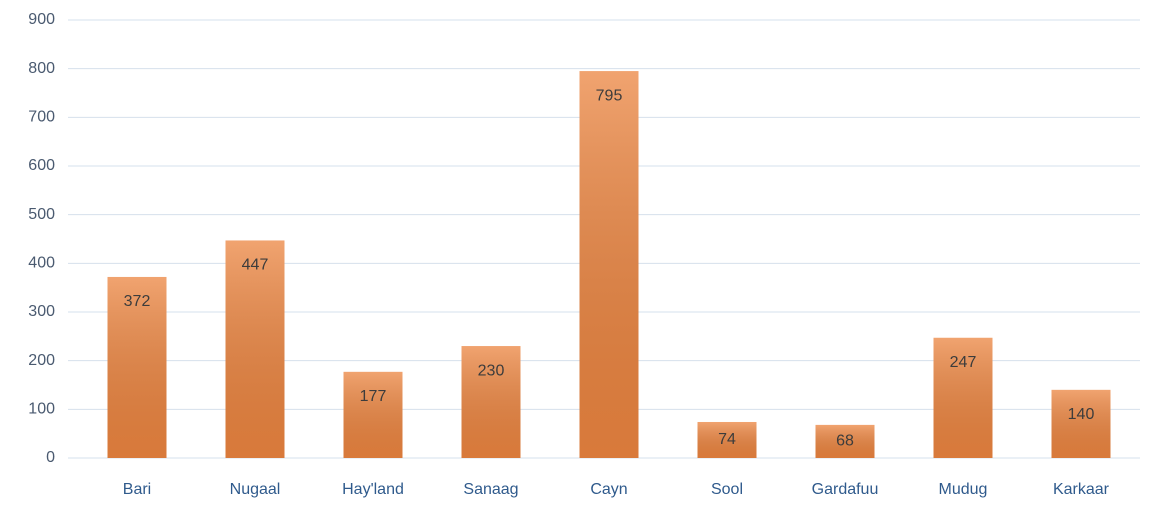 The height and width of the screenshot is (517, 1168). Describe the element at coordinates (1081, 489) in the screenshot. I see `x-tick-label: Karkaar` at that location.